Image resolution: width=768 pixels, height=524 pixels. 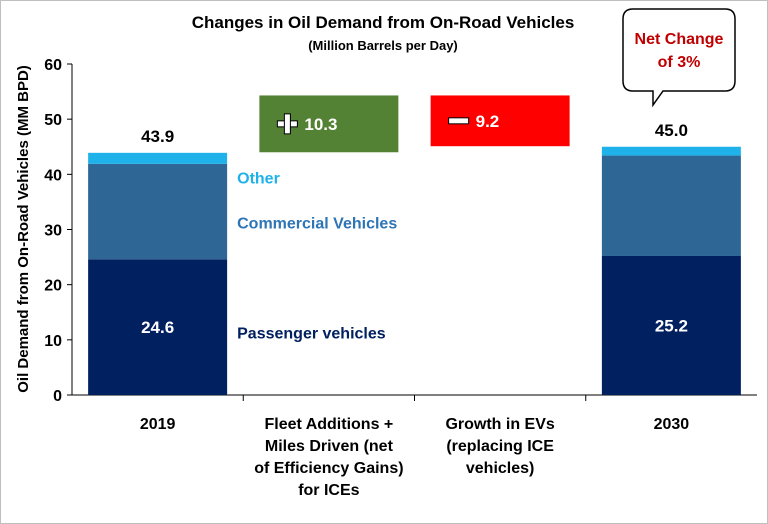 What do you see at coordinates (53, 286) in the screenshot?
I see `y-tick-label: 20` at bounding box center [53, 286].